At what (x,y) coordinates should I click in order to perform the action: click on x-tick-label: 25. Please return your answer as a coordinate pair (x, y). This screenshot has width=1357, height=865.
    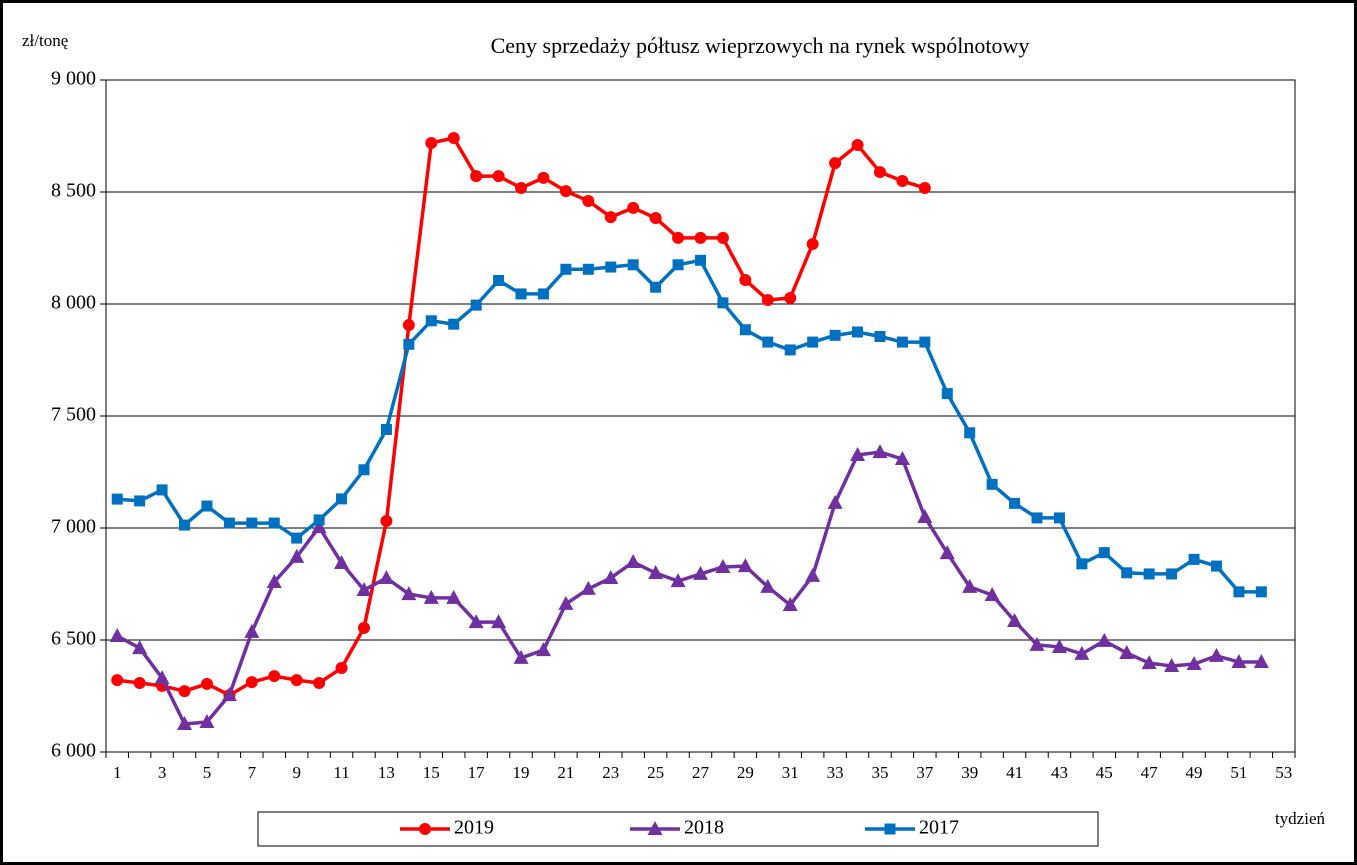
    Looking at the image, I should click on (655, 772).